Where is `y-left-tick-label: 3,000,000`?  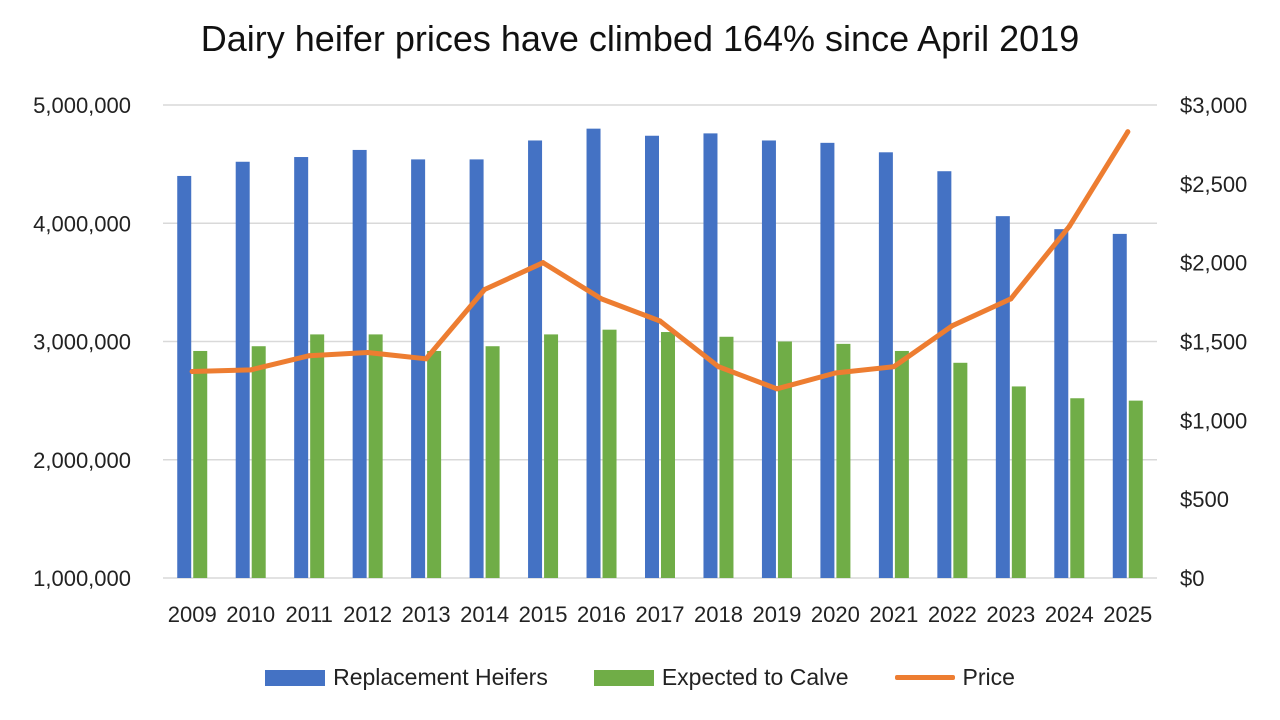 y-left-tick-label: 3,000,000 is located at coordinates (82, 342).